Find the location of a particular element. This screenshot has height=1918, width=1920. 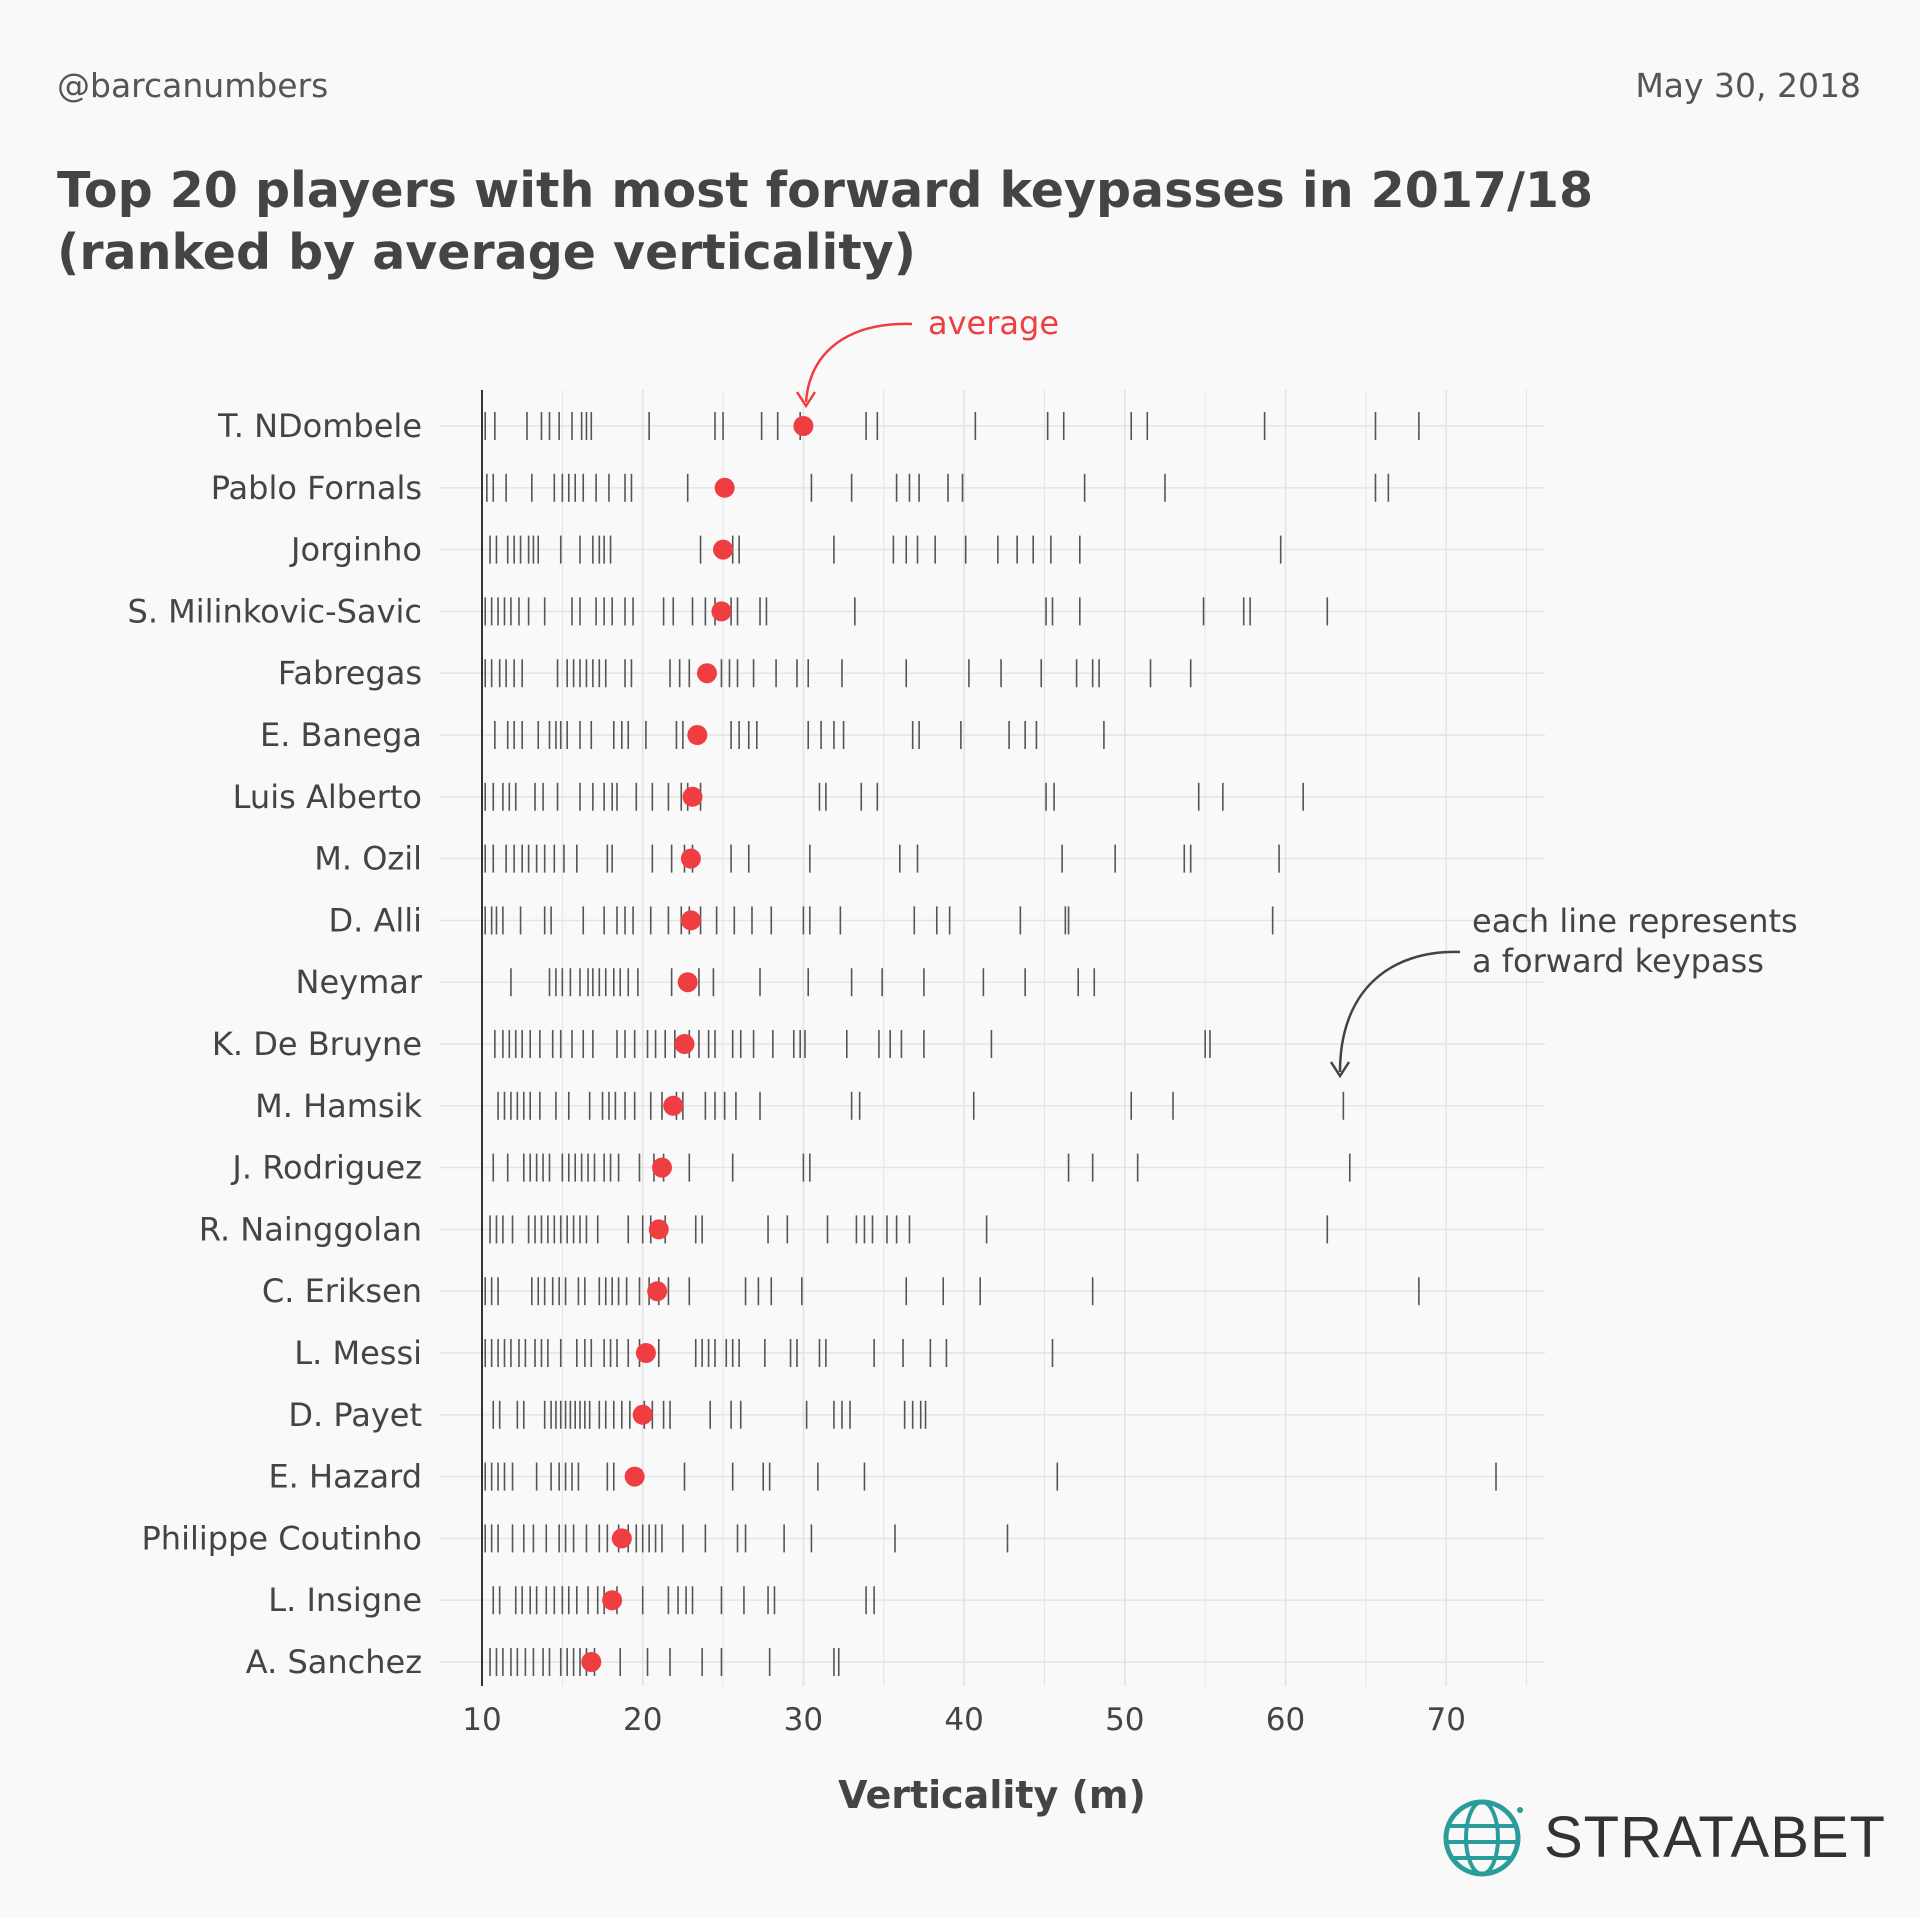

player-label: Neymar is located at coordinates (359, 982).